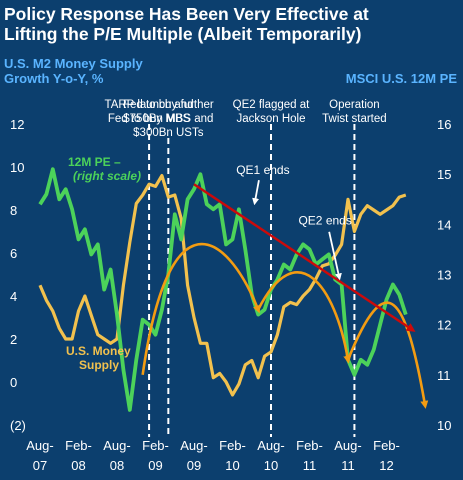 This screenshot has height=480, width=463. Describe the element at coordinates (17, 124) in the screenshot. I see `left-tick-label: 12` at that location.